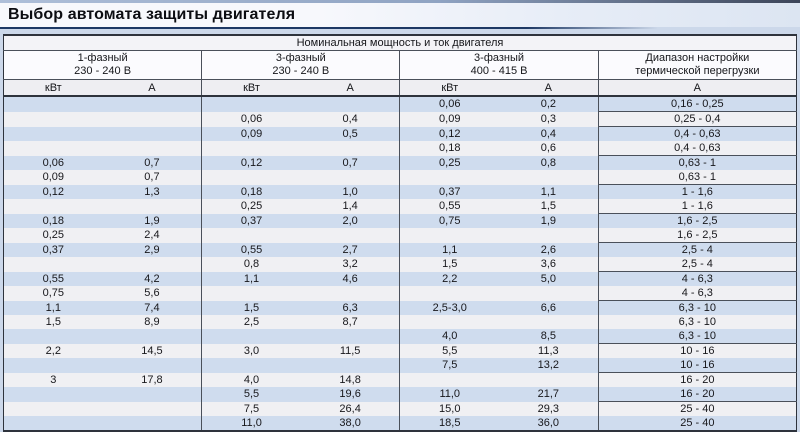  I want to click on value-cell: 3, so click(53, 379).